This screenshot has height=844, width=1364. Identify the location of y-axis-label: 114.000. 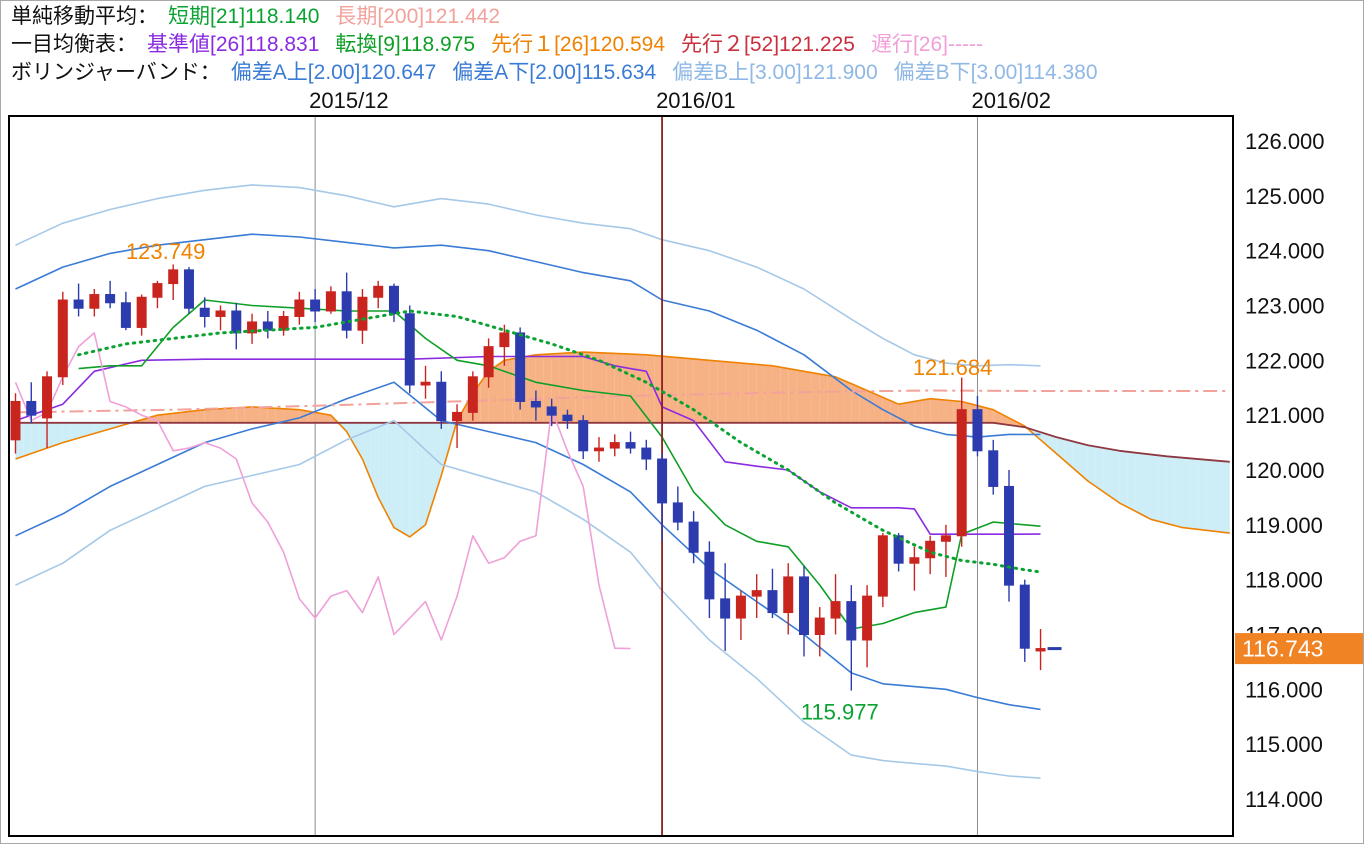
(1284, 799).